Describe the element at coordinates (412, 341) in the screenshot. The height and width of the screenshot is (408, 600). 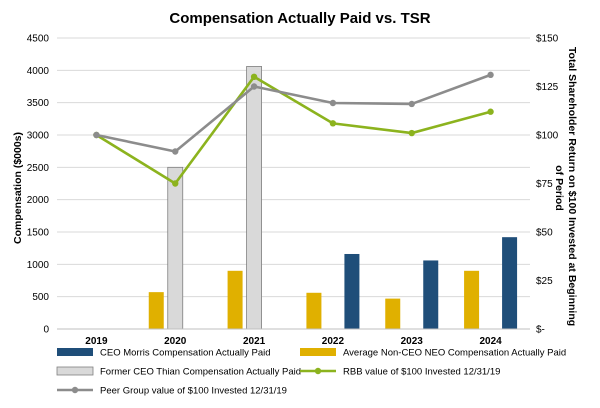
I see `x-tick-label: 2023` at that location.